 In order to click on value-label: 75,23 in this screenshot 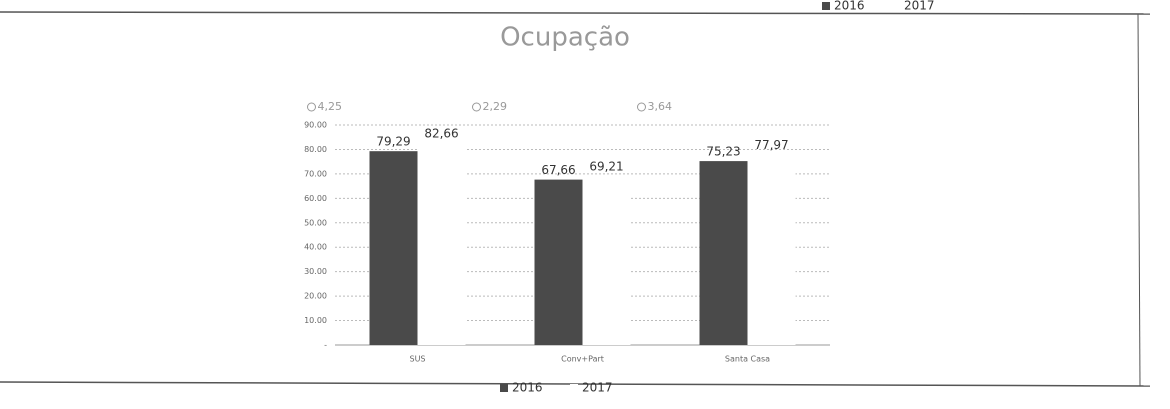, I will do `click(723, 152)`.